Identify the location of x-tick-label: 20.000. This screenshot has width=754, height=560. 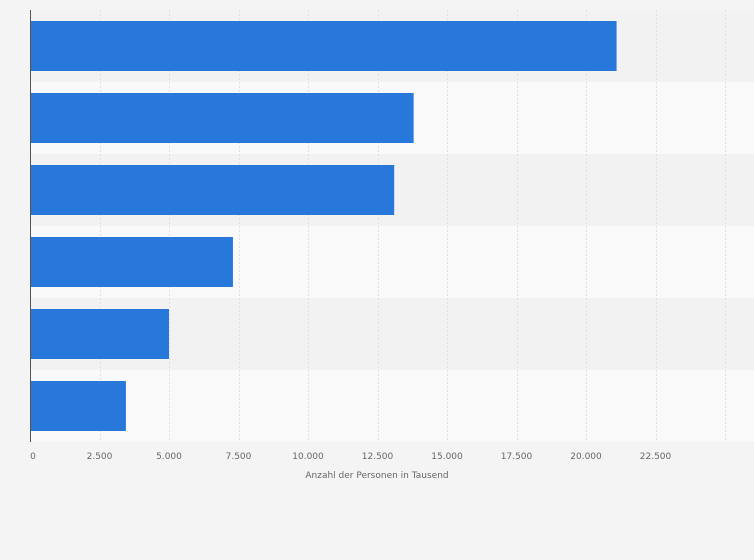
(586, 457).